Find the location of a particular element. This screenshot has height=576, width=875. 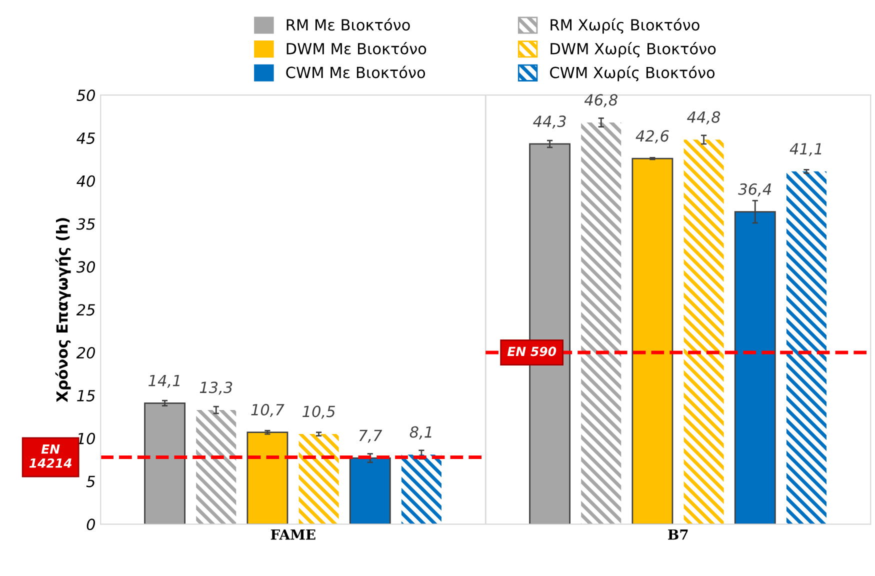

y-tick-label: 25 is located at coordinates (85, 310).